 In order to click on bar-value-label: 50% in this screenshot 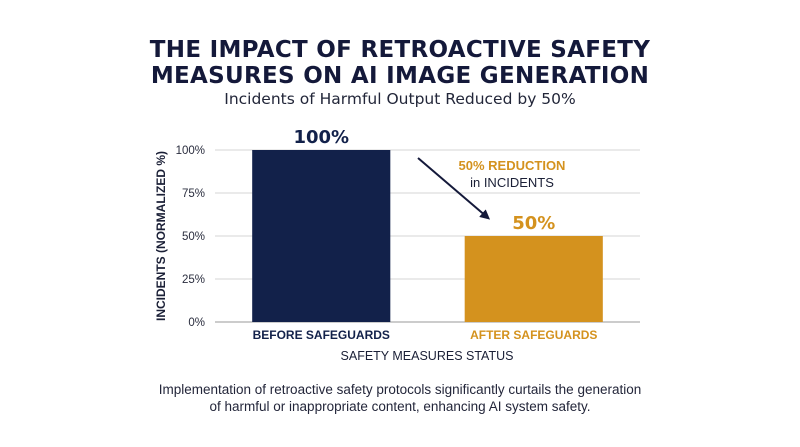, I will do `click(533, 223)`.